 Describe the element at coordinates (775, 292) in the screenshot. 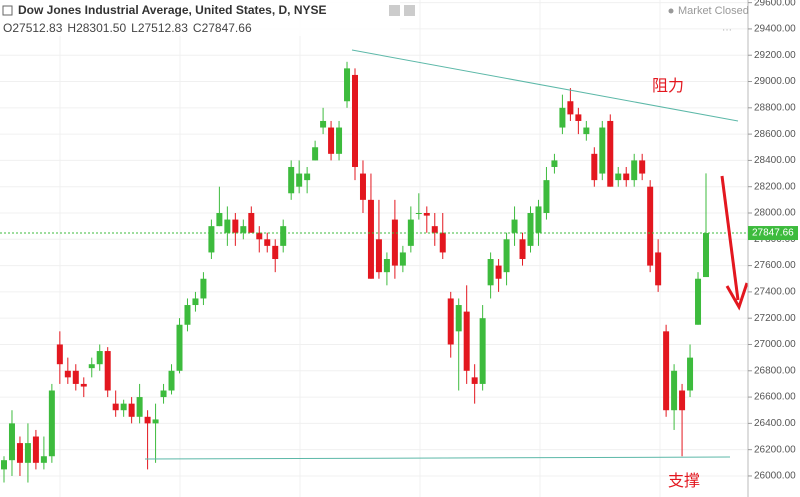

I see `y-tick-label: 27400.00` at that location.